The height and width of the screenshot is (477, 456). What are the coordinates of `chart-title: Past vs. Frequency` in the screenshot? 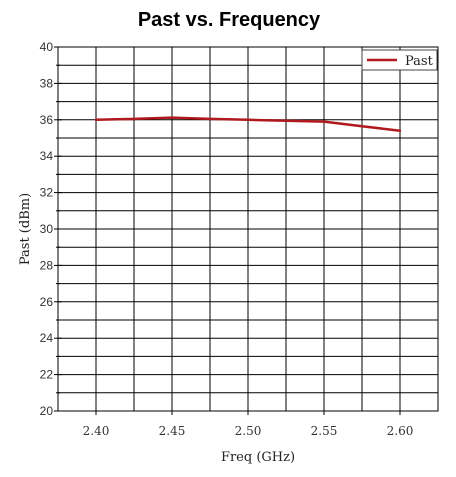 It's located at (229, 20).